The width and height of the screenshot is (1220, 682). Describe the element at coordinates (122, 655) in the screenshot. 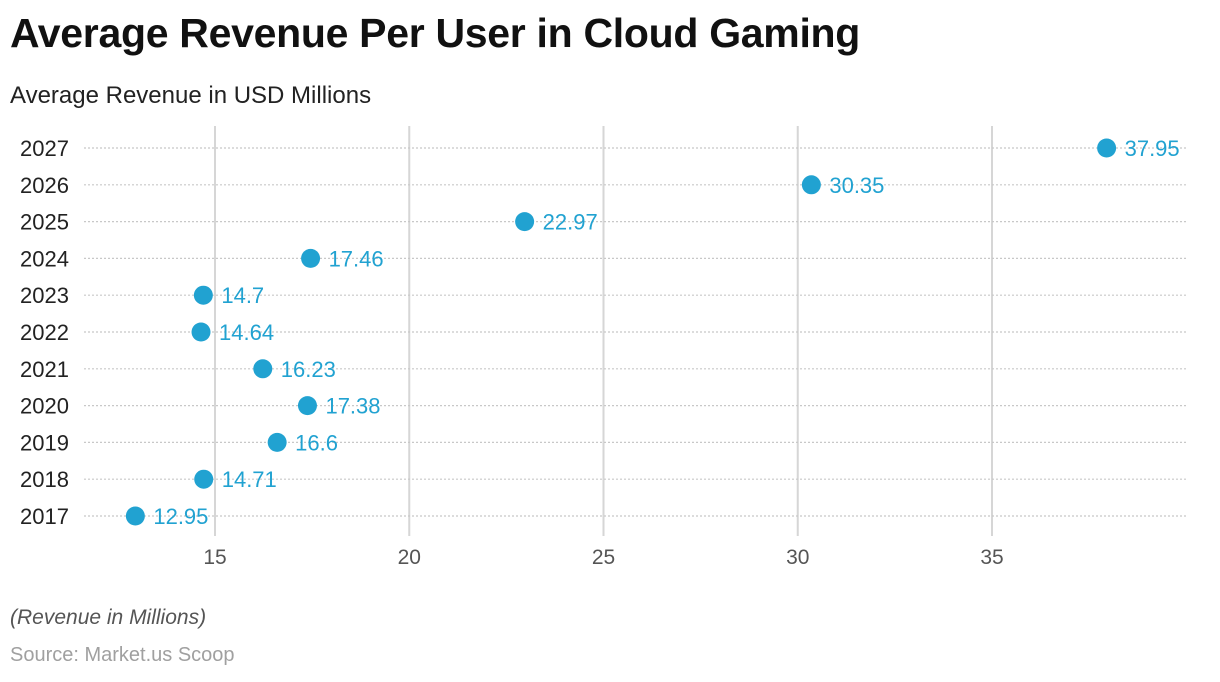

I see `chart-source: Source: Market.us Scoop` at that location.